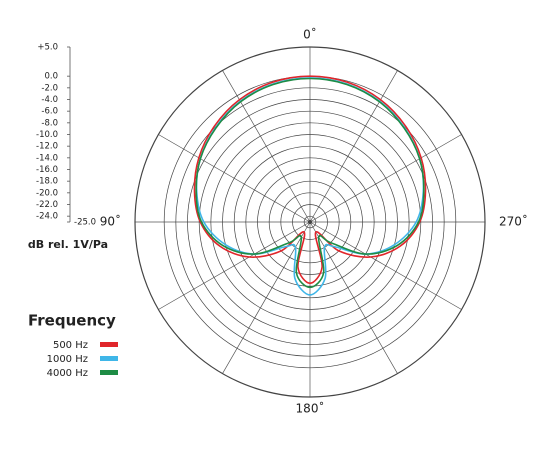  What do you see at coordinates (310, 34) in the screenshot?
I see `angle-label: 0˚` at bounding box center [310, 34].